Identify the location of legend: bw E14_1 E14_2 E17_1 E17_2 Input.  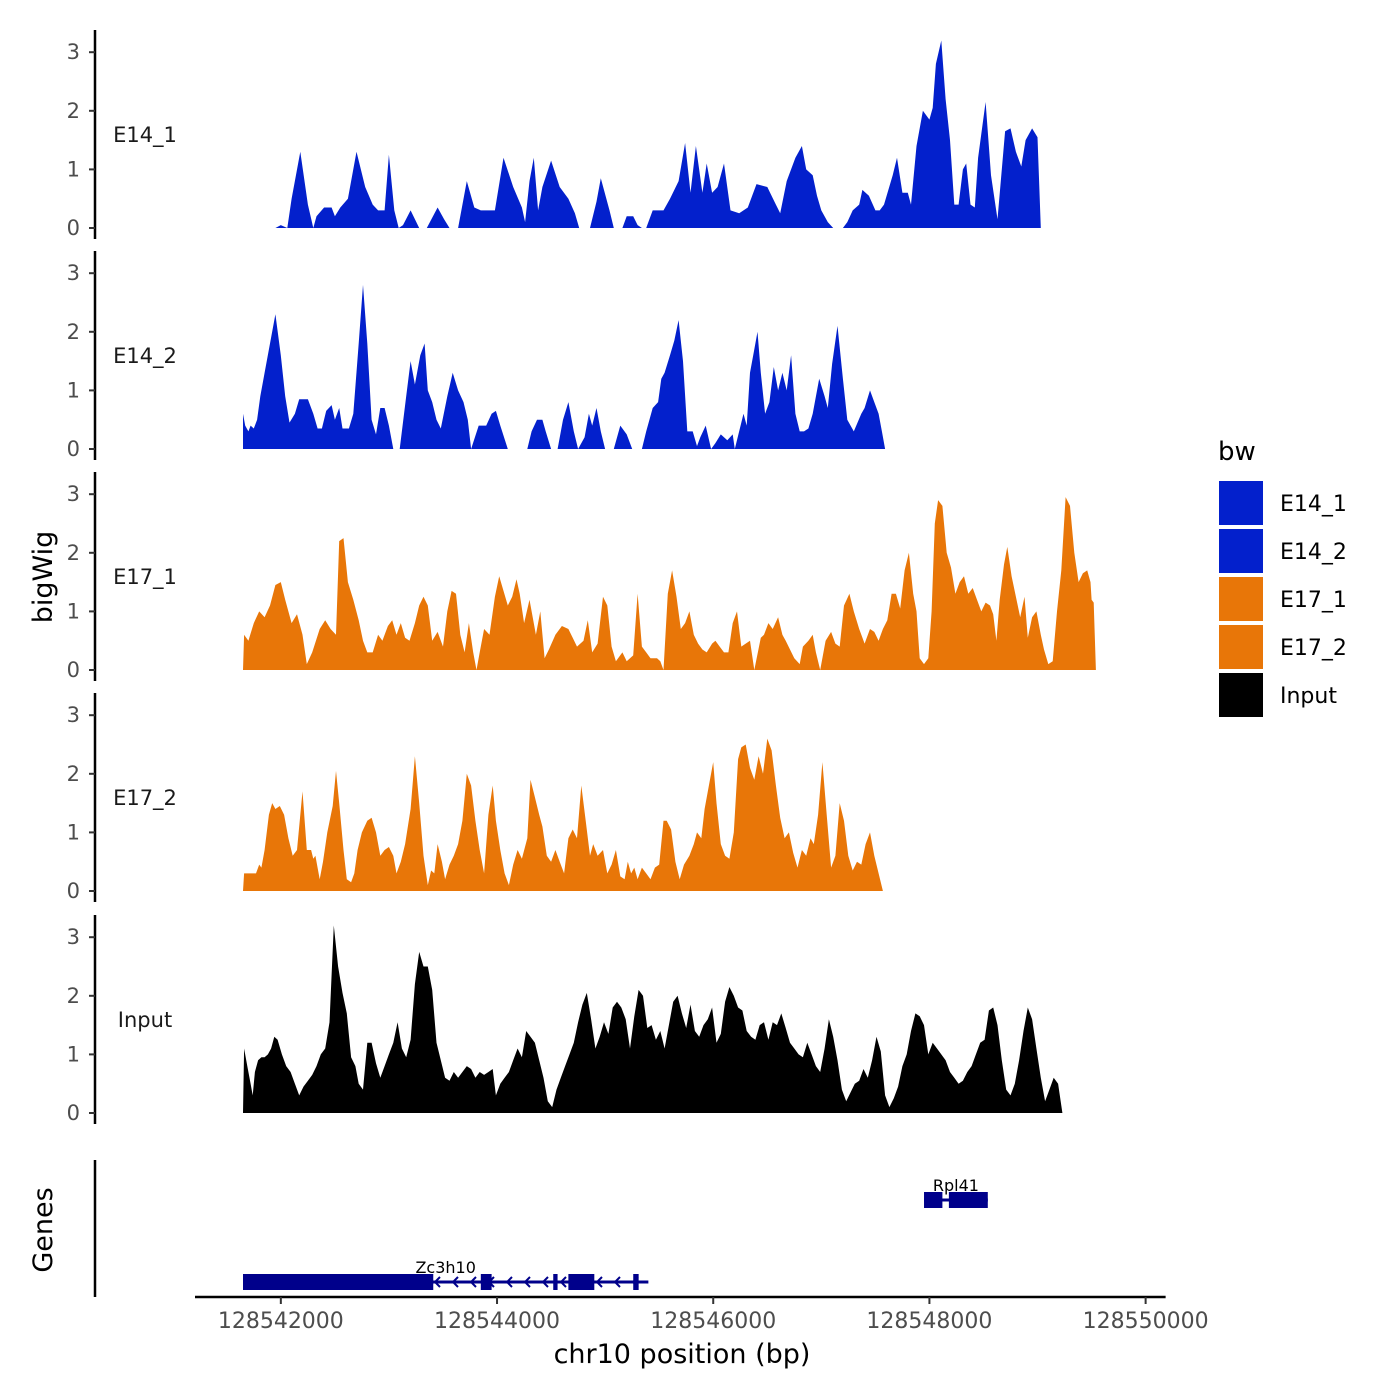
(1282, 578).